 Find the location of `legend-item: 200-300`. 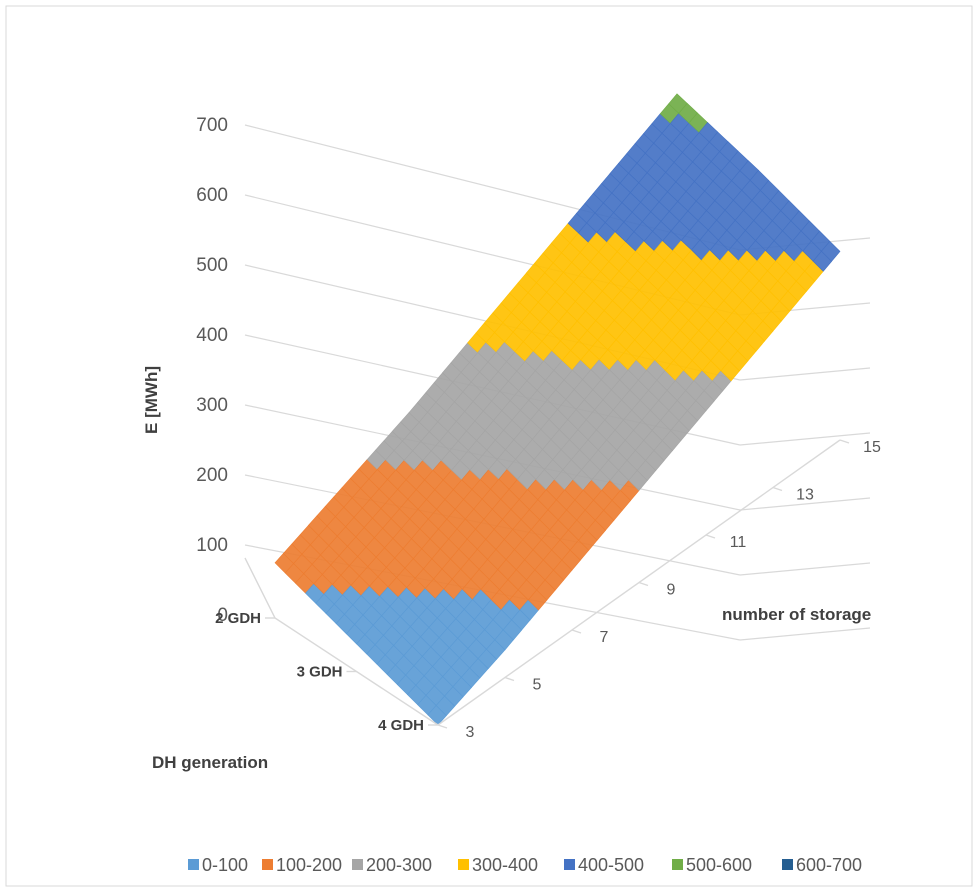

legend-item: 200-300 is located at coordinates (392, 865).